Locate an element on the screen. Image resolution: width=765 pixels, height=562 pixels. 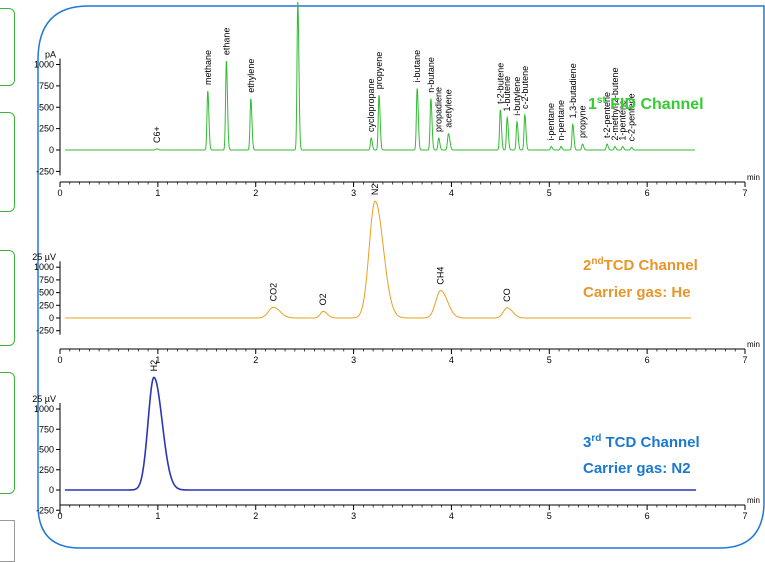
y-unit-label: pA is located at coordinates (50, 55).